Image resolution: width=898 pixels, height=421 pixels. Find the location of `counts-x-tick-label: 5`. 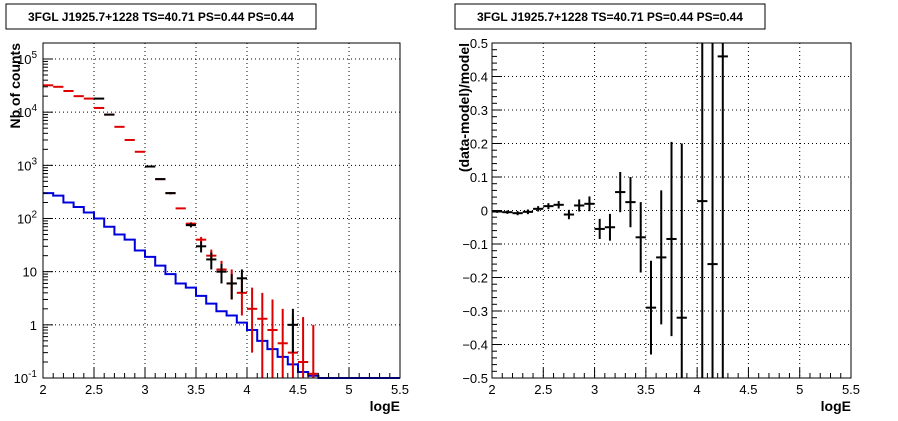

counts-x-tick-label: 5 is located at coordinates (348, 389).